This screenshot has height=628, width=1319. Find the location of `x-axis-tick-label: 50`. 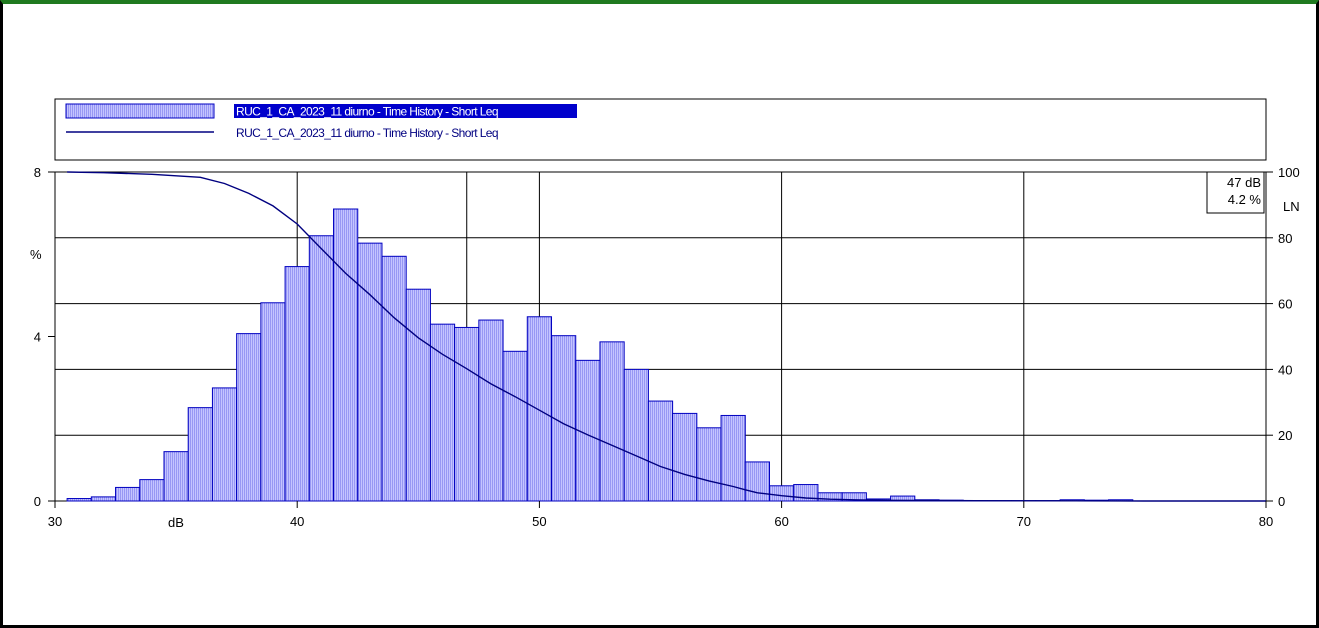

x-axis-tick-label: 50 is located at coordinates (539, 521).